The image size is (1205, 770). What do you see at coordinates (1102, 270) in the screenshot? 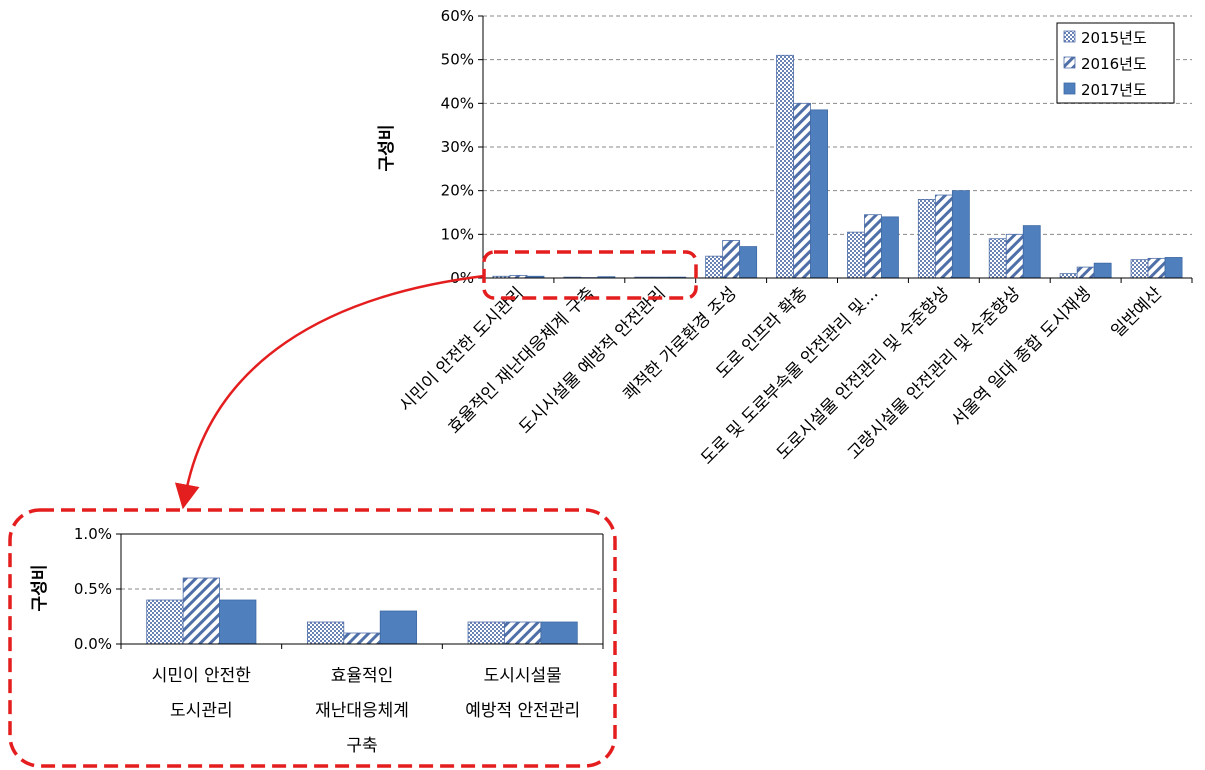
I see `bar-2017년도-8` at bounding box center [1102, 270].